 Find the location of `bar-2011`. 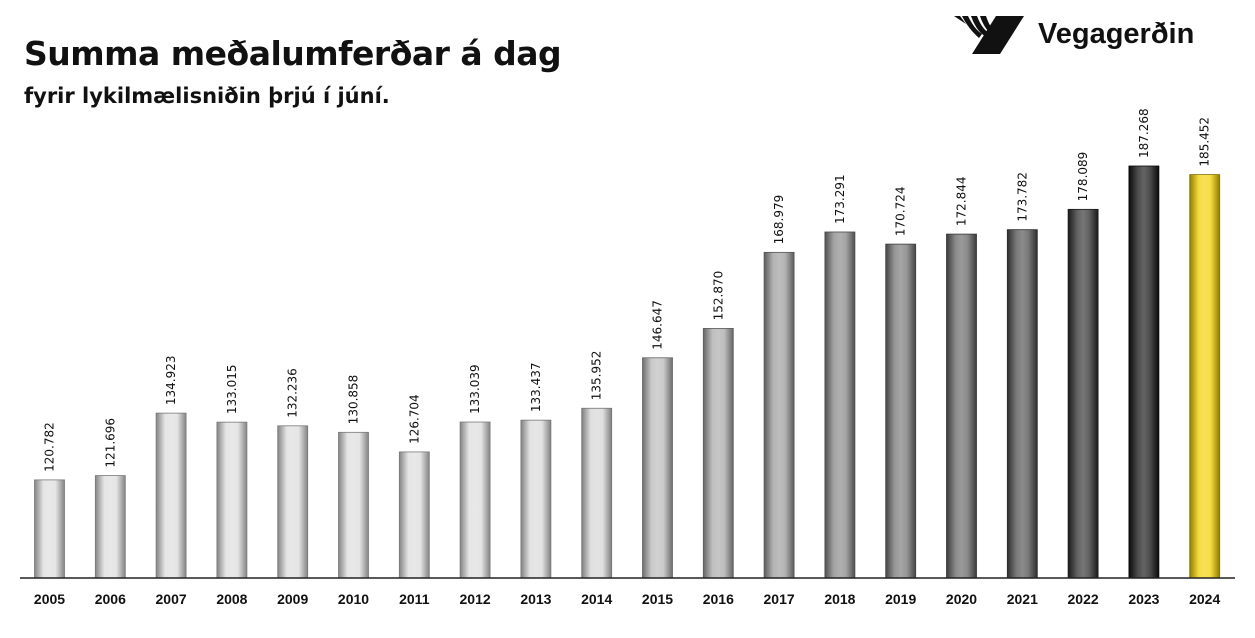

bar-2011 is located at coordinates (414, 515).